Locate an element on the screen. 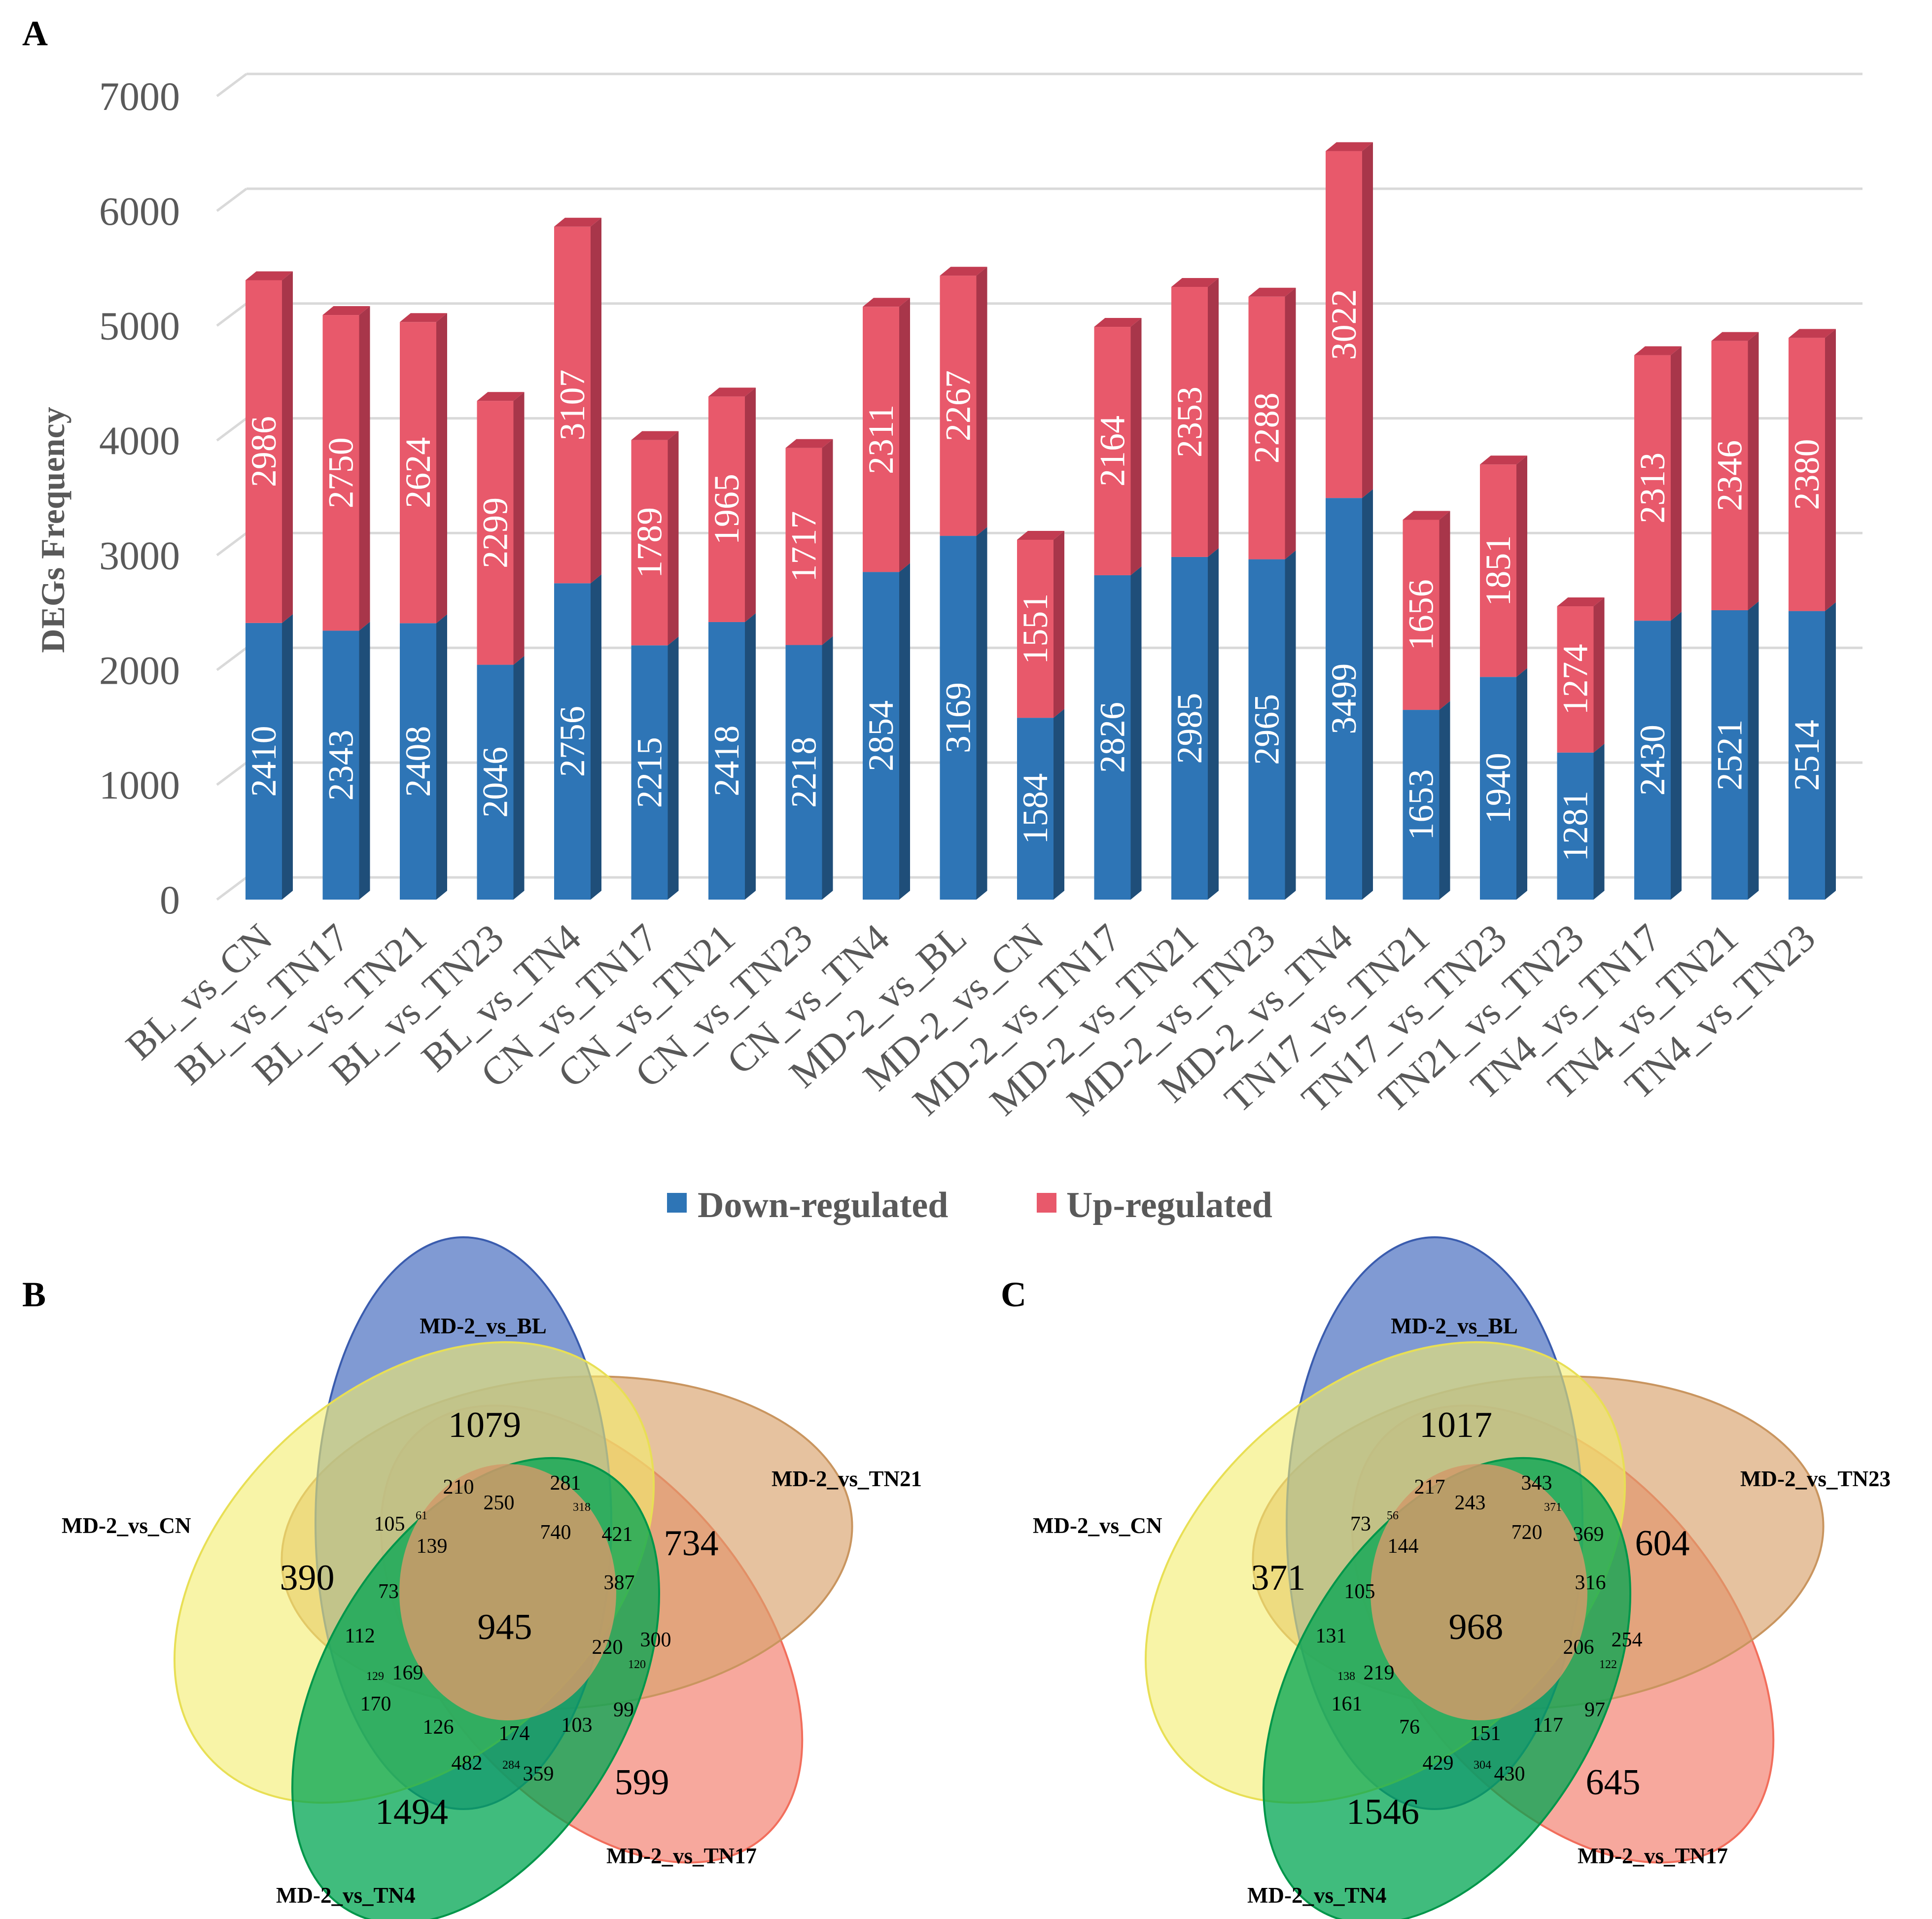 This screenshot has height=1919, width=1932. bar-value-down: 2046 is located at coordinates (495, 782).